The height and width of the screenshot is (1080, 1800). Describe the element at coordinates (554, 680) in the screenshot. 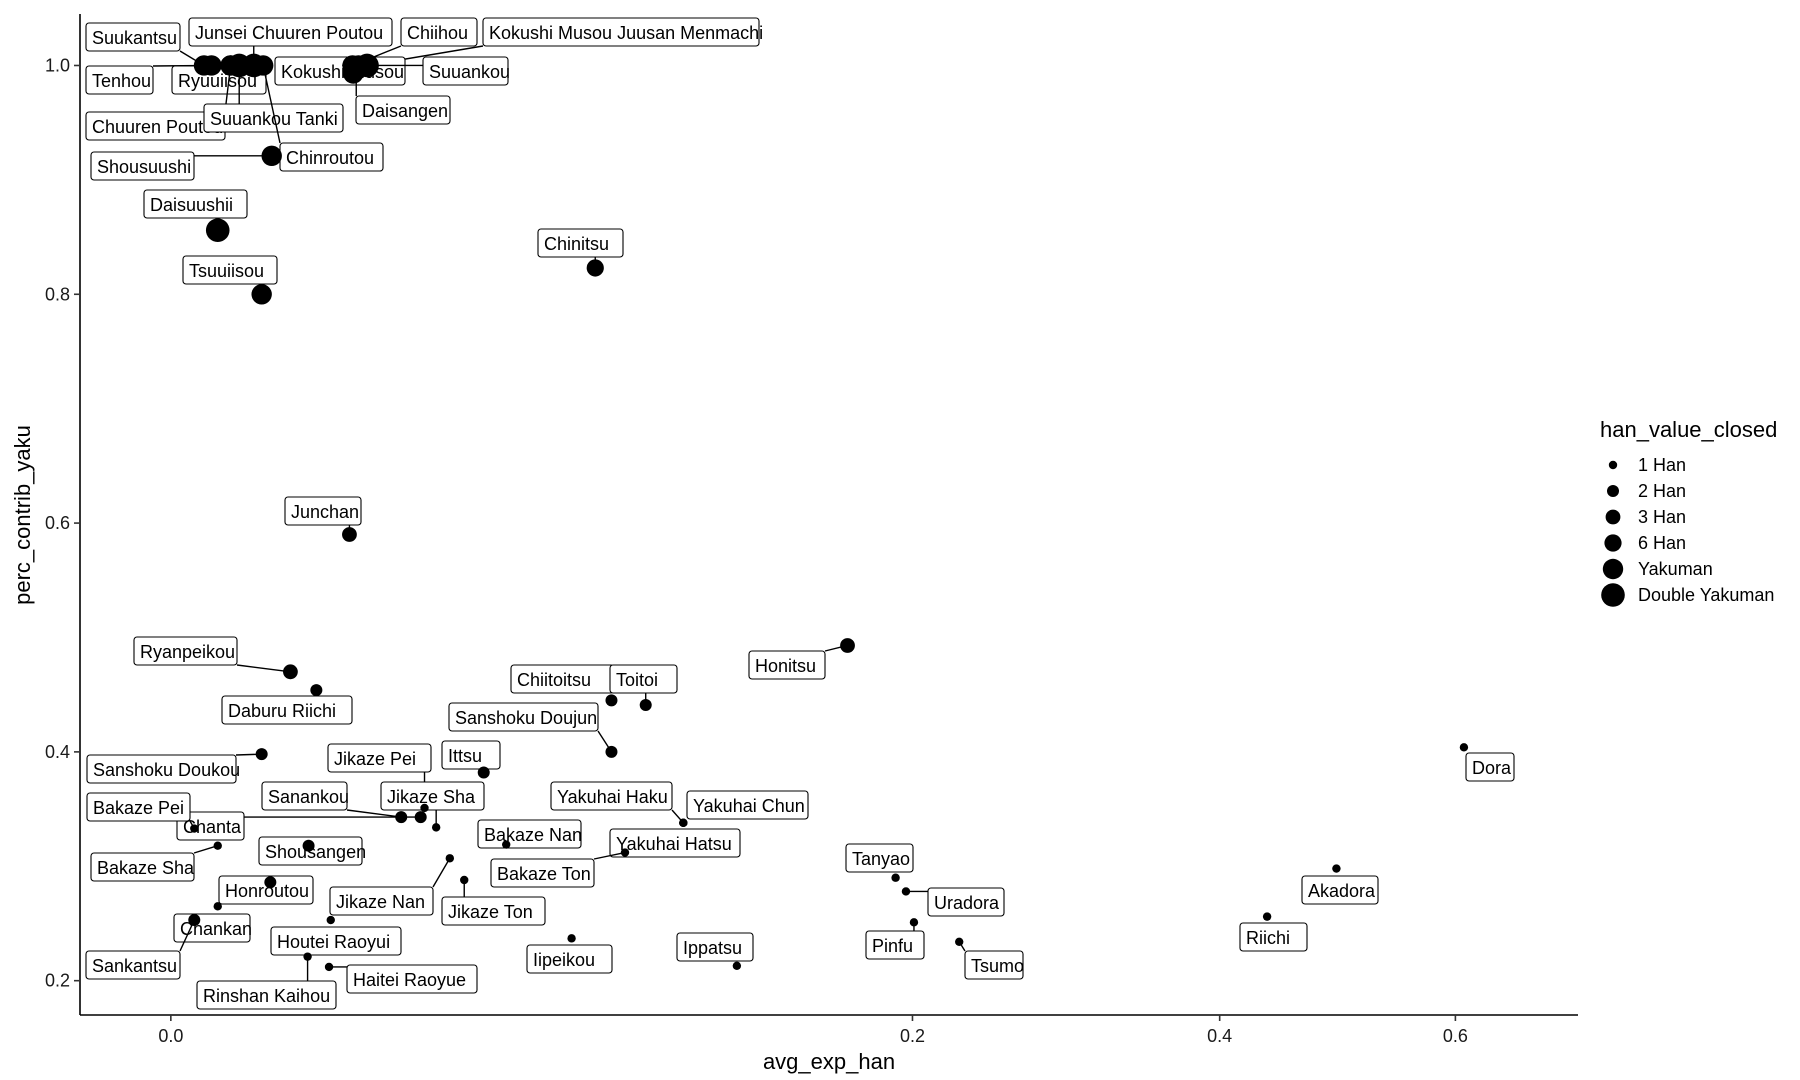

I see `point-label-text: Chiitoitsu` at that location.